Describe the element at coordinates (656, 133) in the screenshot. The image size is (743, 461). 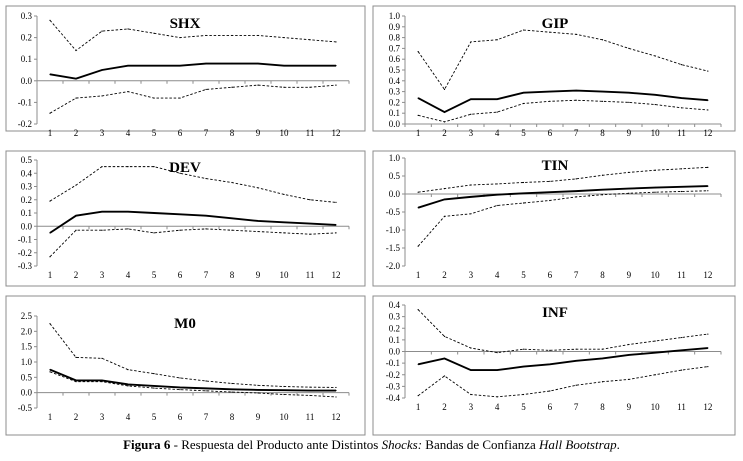
I see `x-tick-label-gip: 10` at that location.